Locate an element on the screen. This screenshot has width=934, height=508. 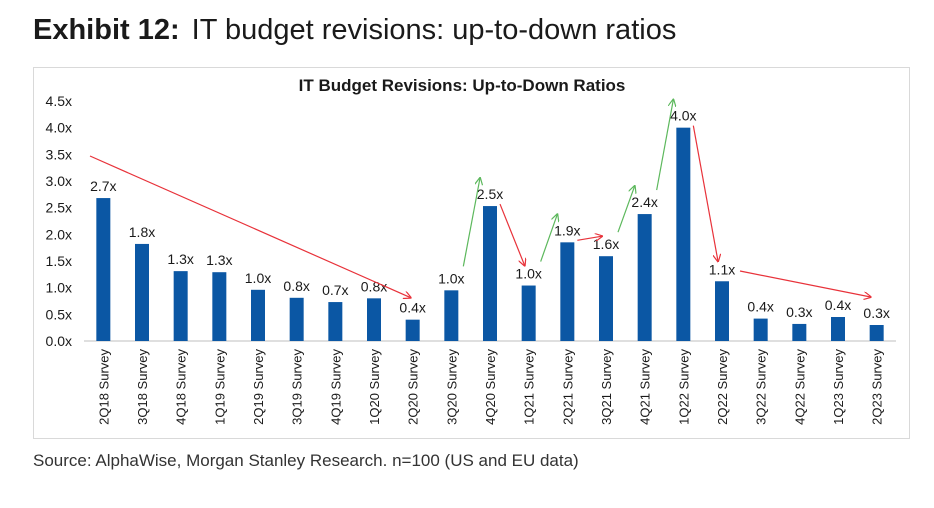
x-tick-label: 4Q19 Survey is located at coordinates (335, 387).